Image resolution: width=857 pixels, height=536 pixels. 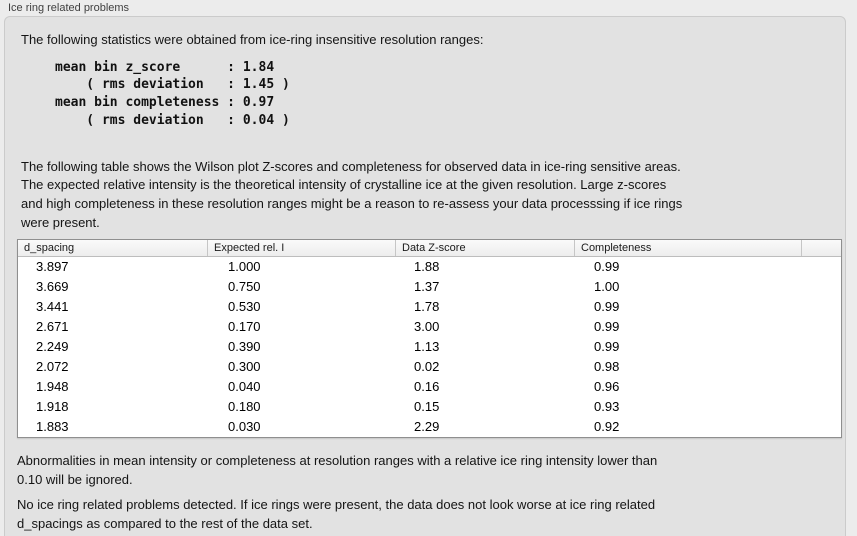 What do you see at coordinates (244, 326) in the screenshot?
I see `table-cell: 0.170` at bounding box center [244, 326].